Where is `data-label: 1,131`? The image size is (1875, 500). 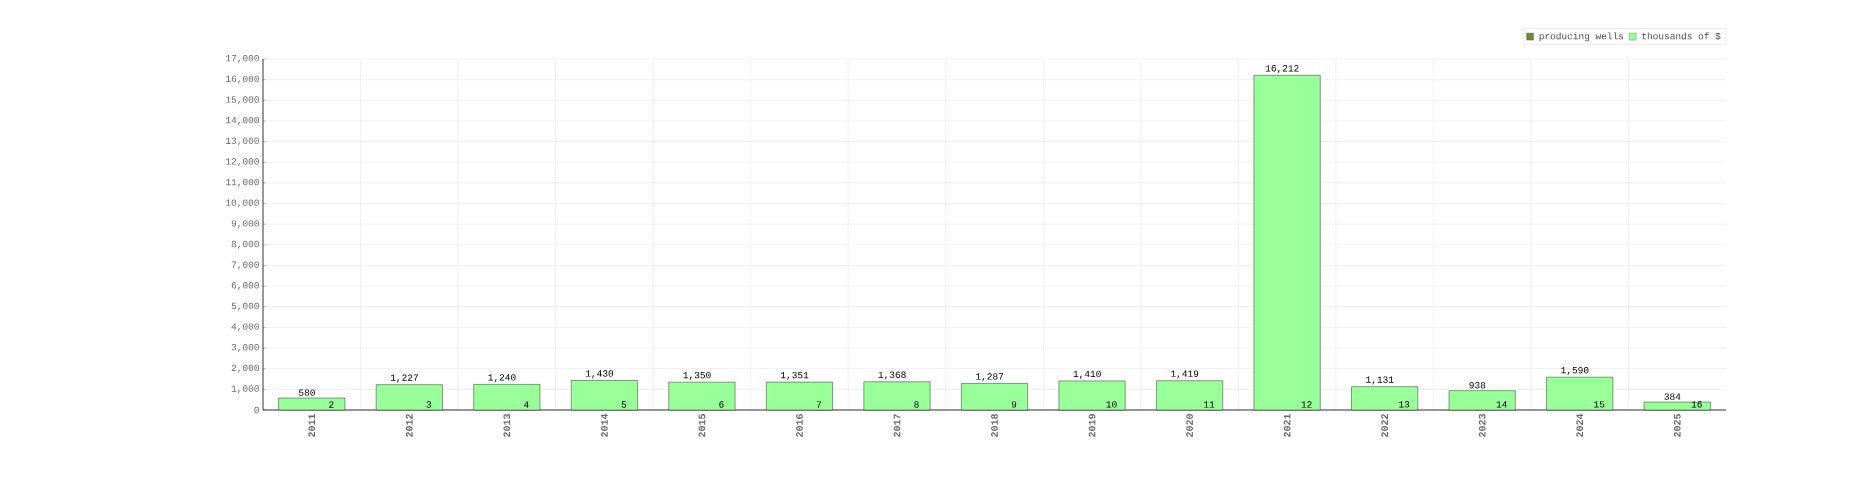 data-label: 1,131 is located at coordinates (1380, 380).